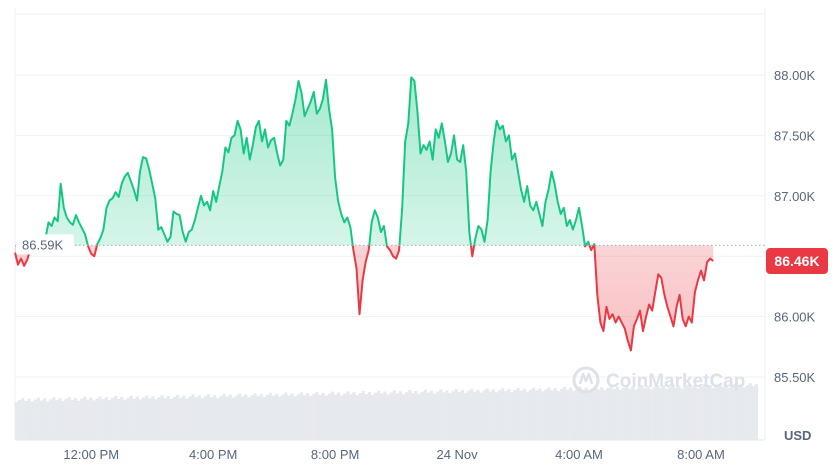 The height and width of the screenshot is (471, 838). I want to click on volume-bars, so click(387, 411).